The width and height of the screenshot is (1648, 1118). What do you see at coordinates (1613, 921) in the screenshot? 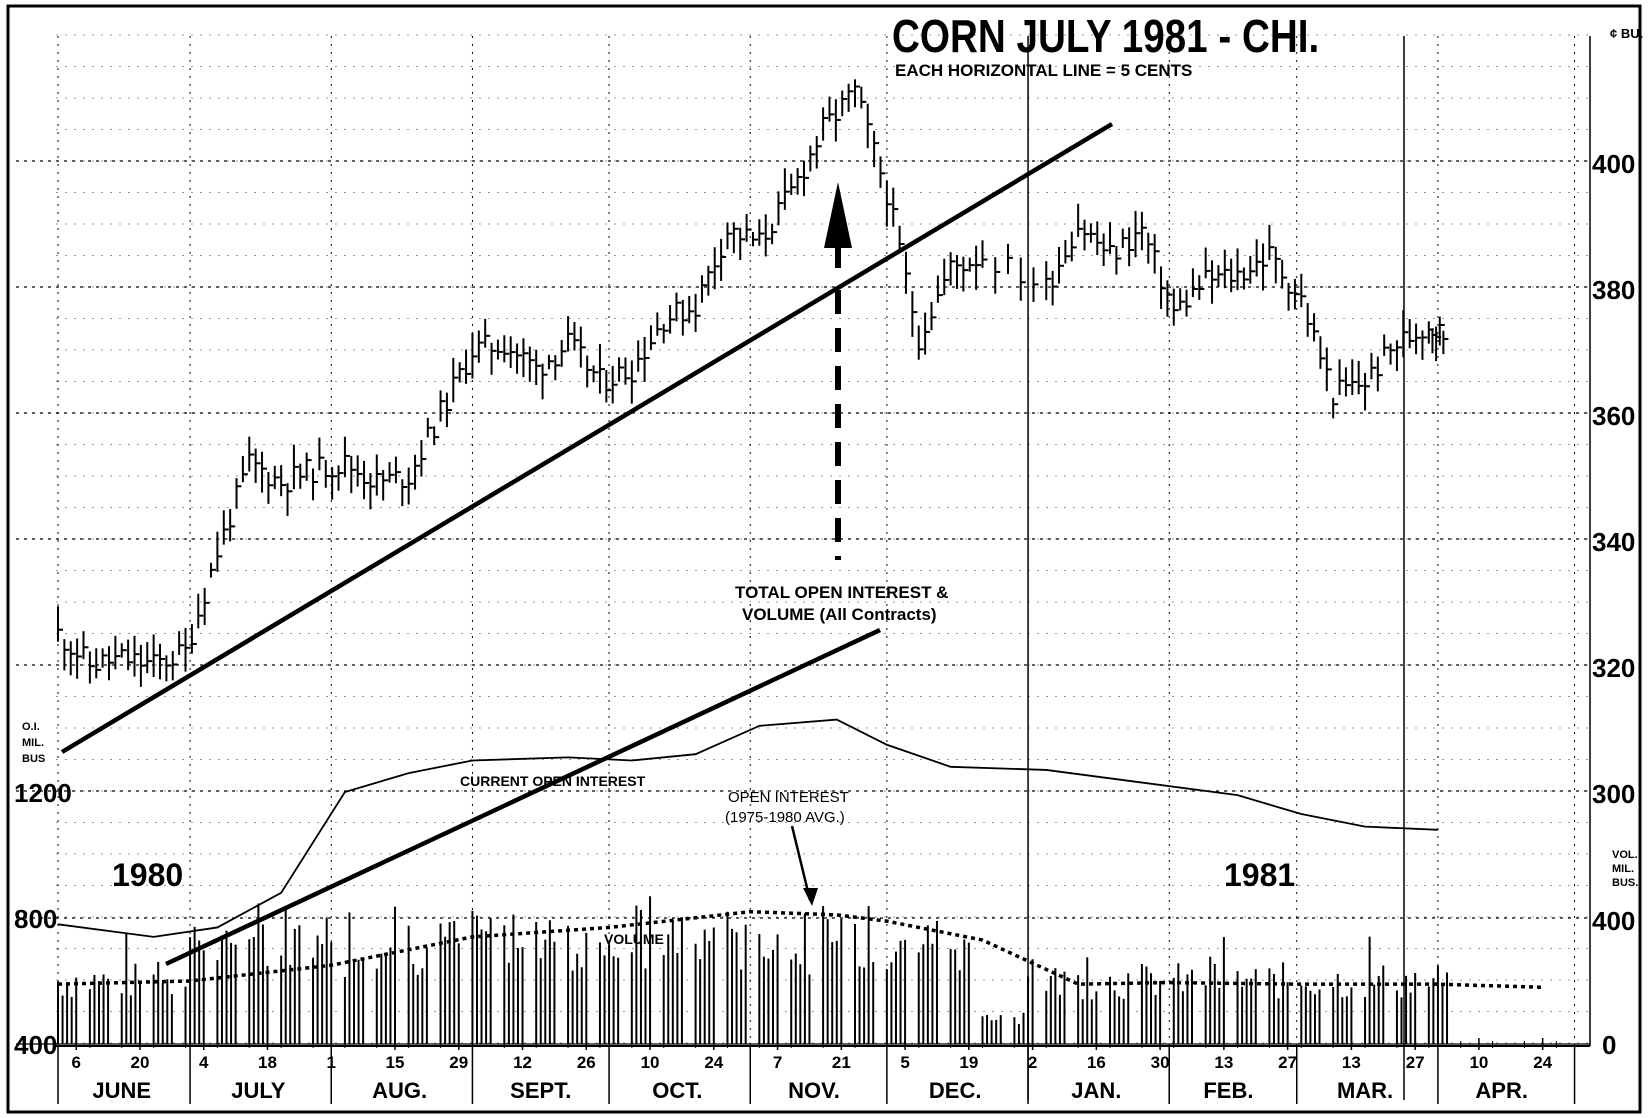
I see `volume-tick-label: 400` at bounding box center [1613, 921].